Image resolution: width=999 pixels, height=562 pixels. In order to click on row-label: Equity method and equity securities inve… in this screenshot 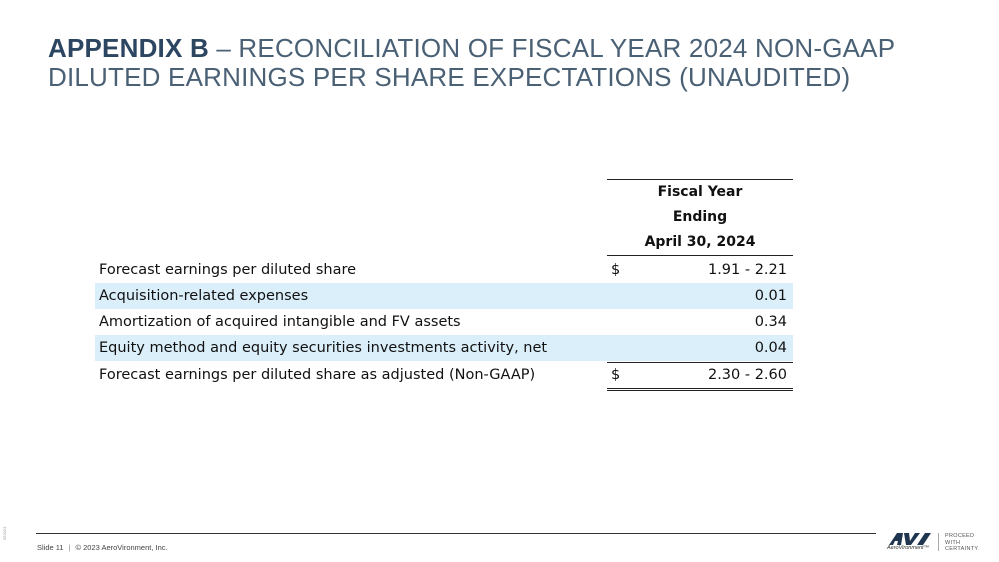, I will do `click(323, 348)`.